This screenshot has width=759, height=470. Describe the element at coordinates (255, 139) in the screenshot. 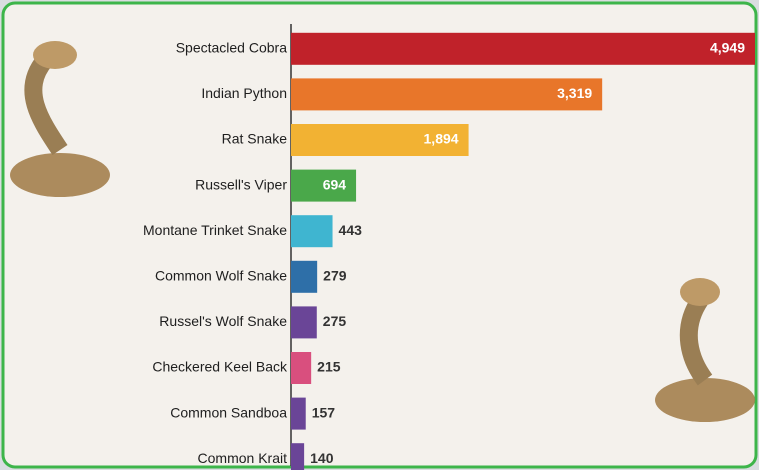

I see `category-label: Rat Snake` at that location.